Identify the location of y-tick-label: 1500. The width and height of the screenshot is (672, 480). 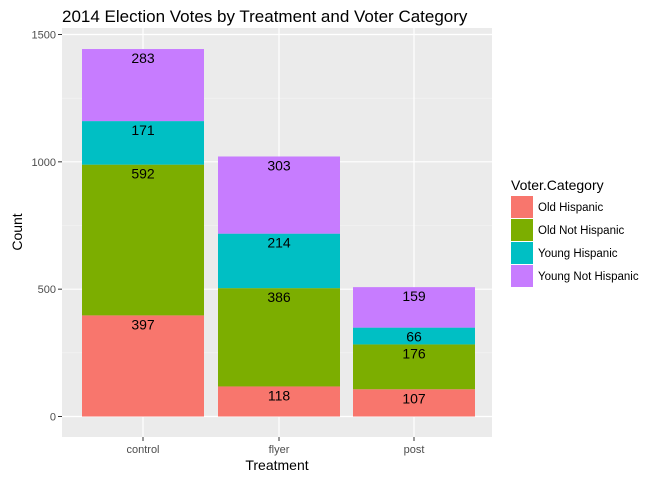
(44, 36).